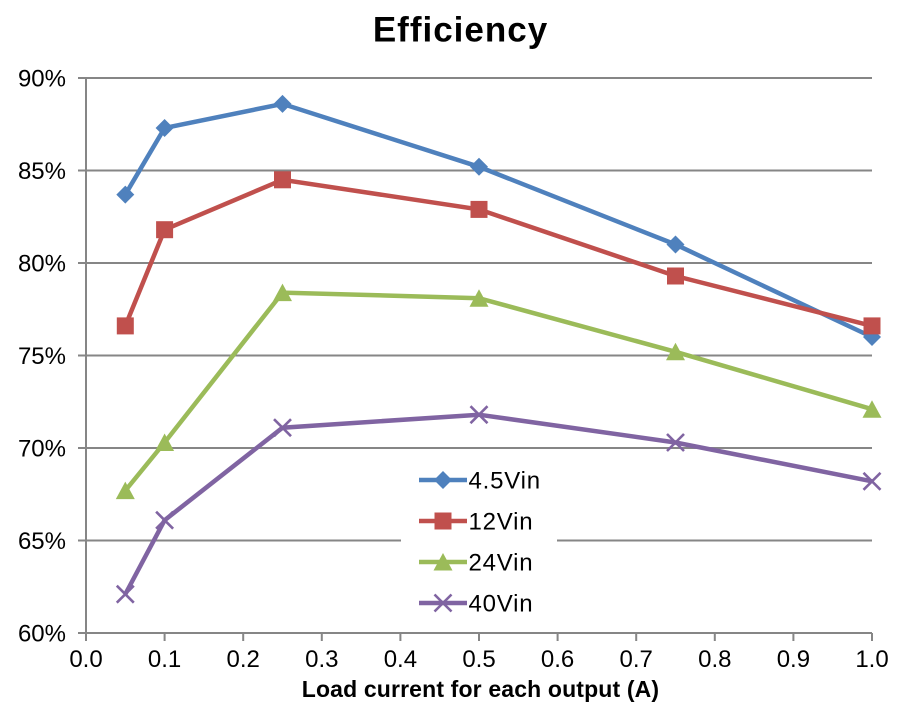 This screenshot has height=723, width=908. What do you see at coordinates (480, 689) in the screenshot?
I see `svg-text:Load current for each output (: Load current for each output (A)` at bounding box center [480, 689].